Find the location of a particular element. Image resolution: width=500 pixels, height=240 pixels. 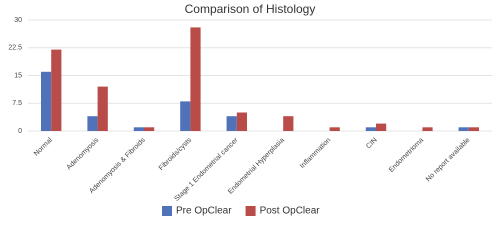

x-tick-label: Inflammation is located at coordinates (315, 153).